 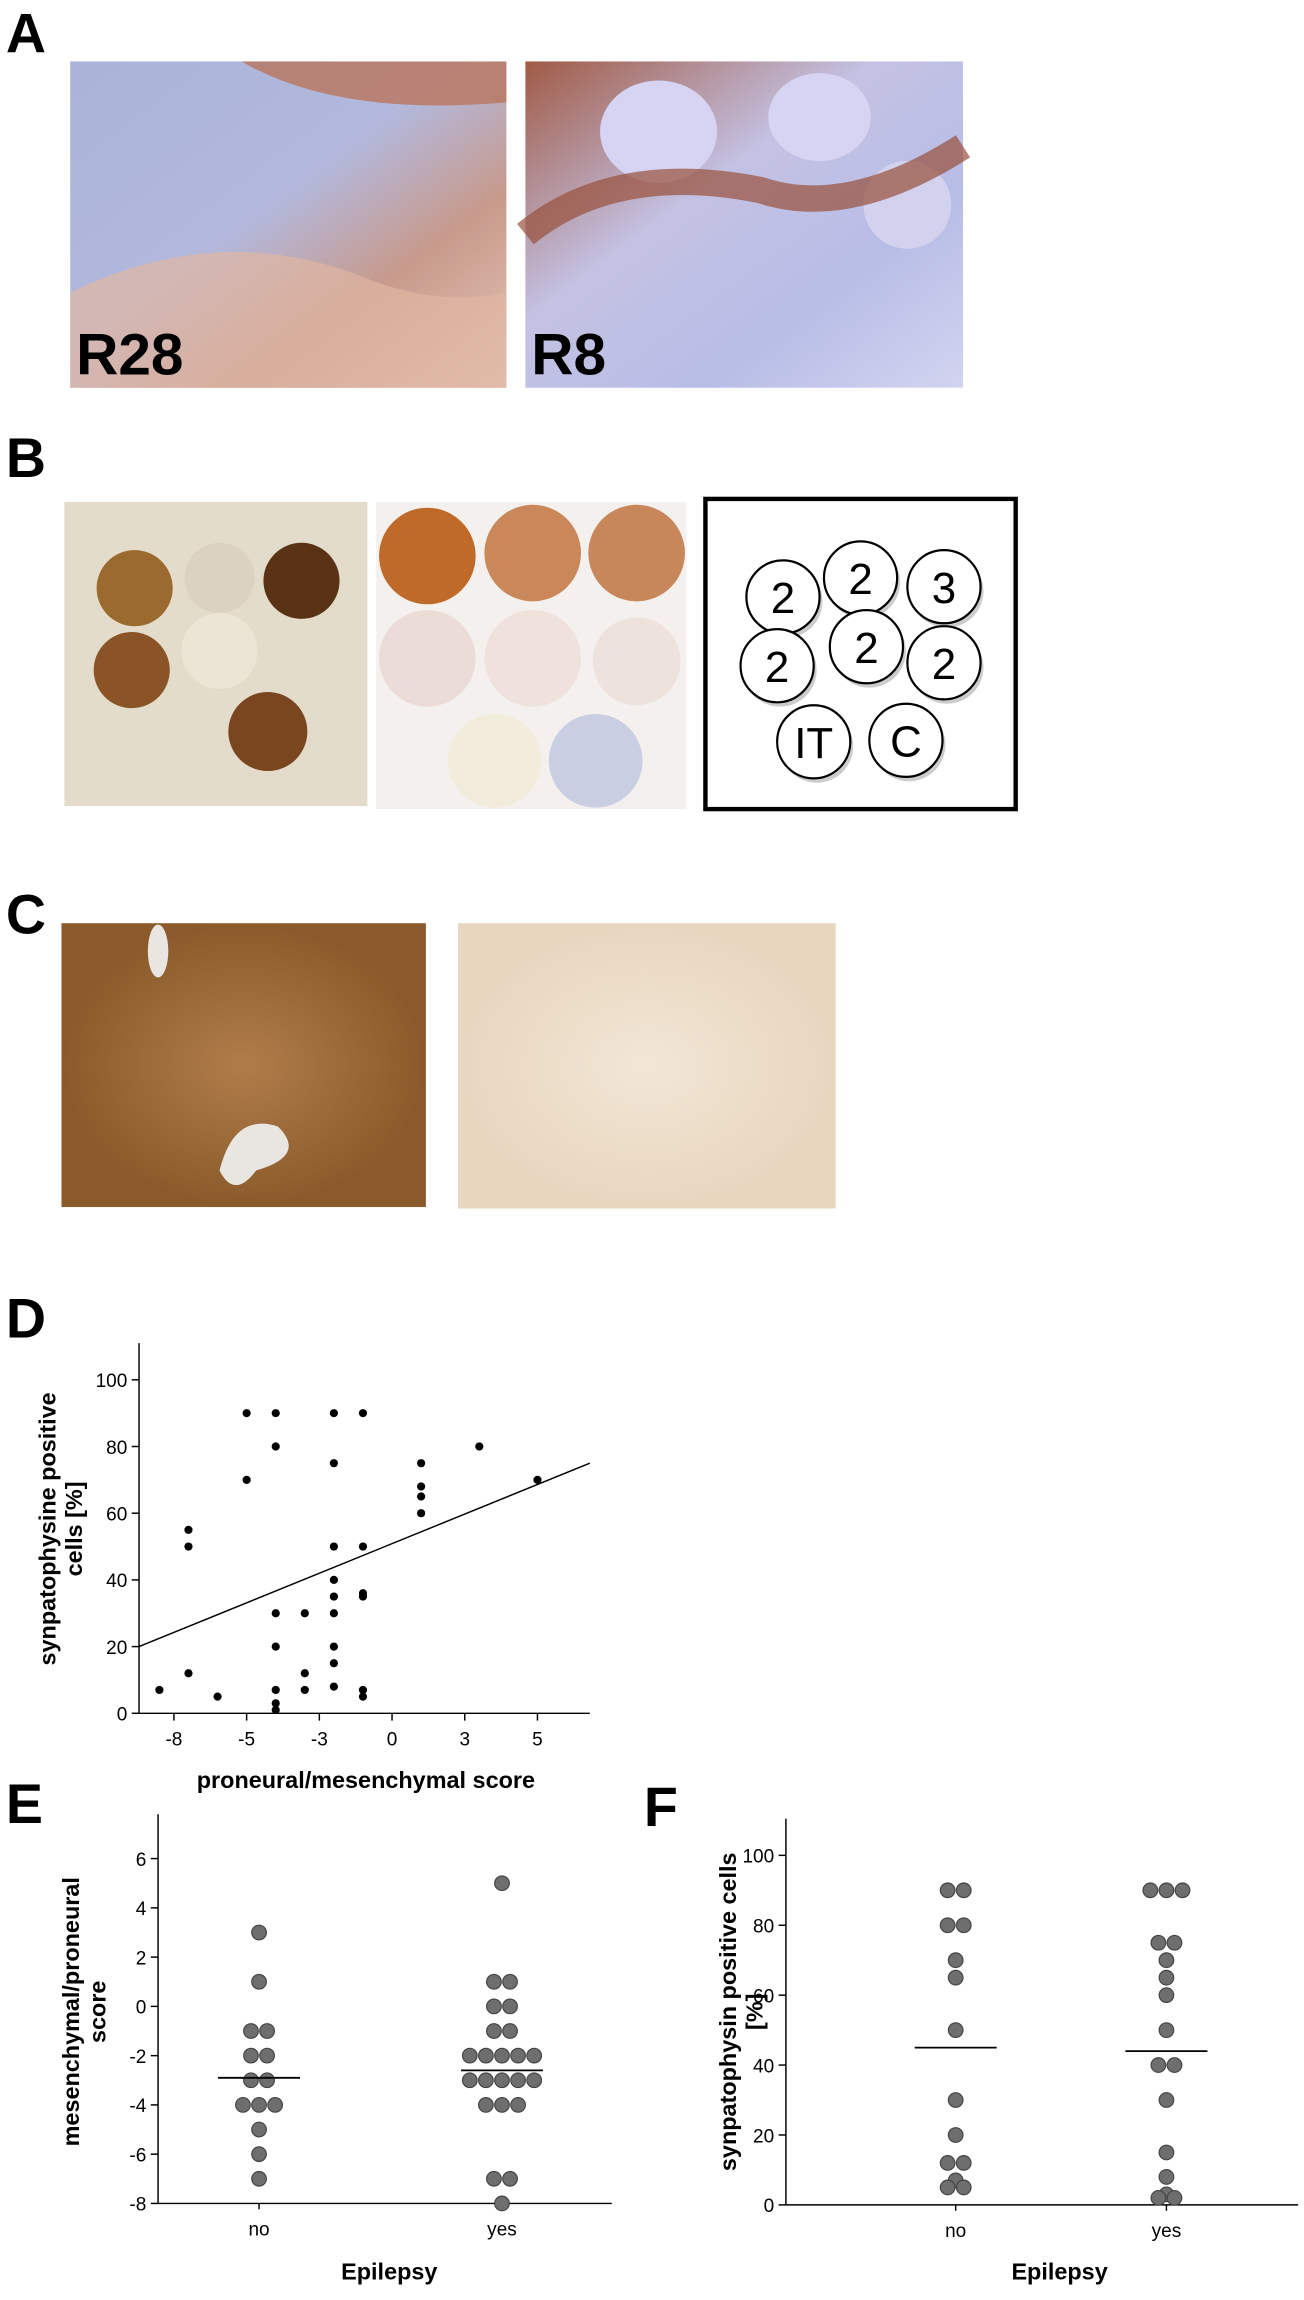 I want to click on y-tick-label: 20, so click(x=763, y=2136).